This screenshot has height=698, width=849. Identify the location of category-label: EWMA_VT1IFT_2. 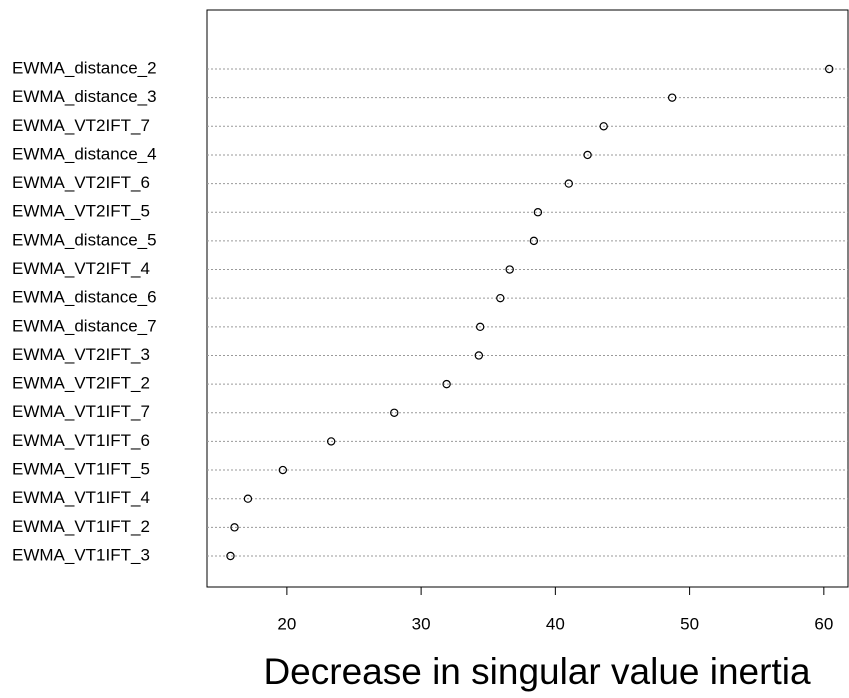
(81, 526).